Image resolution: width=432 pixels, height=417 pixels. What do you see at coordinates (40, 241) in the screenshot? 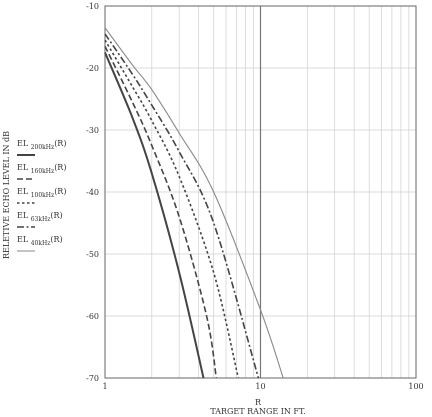
I see `legend-label-40kHz: EL 40kHz(R)` at bounding box center [40, 241].